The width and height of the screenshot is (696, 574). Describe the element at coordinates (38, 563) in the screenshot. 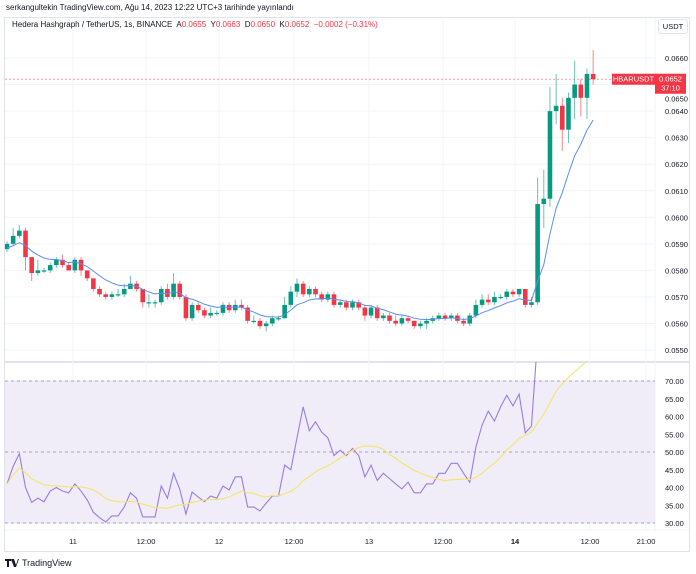

I see `tradingview-logo: TradingView` at that location.